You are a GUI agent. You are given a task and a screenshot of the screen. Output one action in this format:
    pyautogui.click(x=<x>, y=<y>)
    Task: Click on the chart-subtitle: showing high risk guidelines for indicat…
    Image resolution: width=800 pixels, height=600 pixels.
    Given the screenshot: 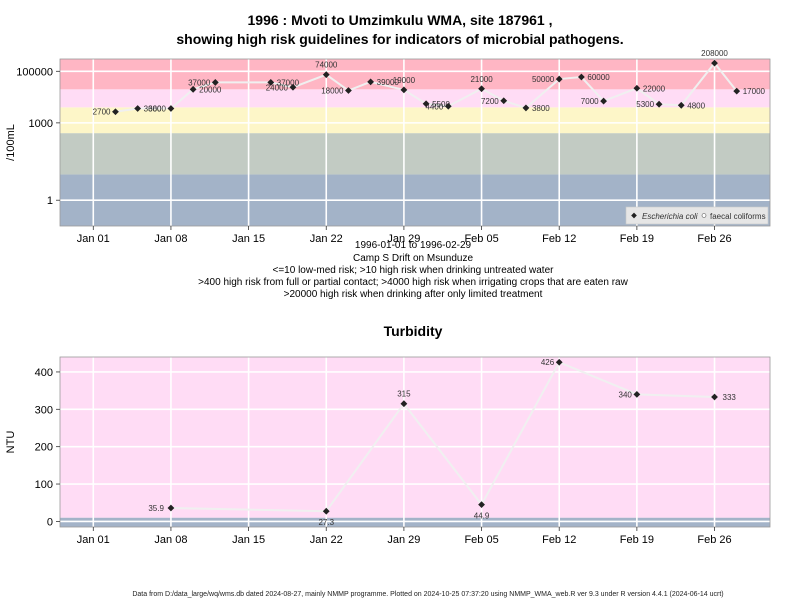 What is the action you would take?
    pyautogui.click(x=399, y=39)
    